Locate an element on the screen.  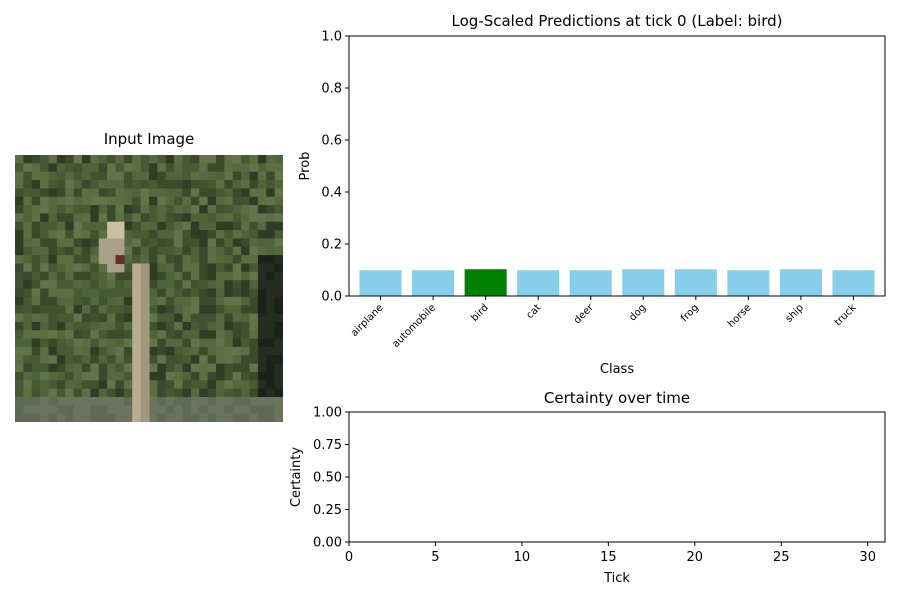
y-tick-label: 1.00 is located at coordinates (327, 413).